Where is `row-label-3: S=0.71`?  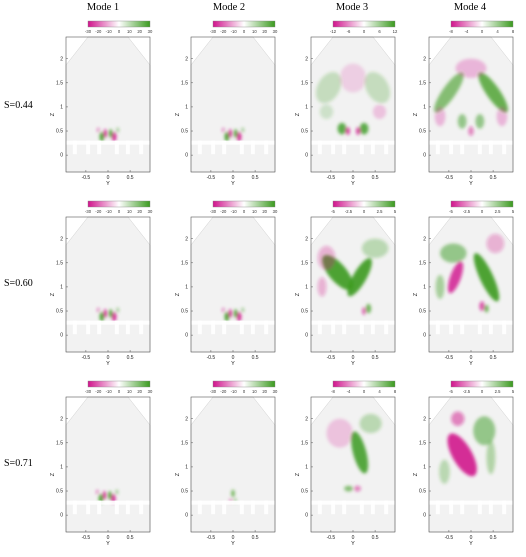 row-label-3: S=0.71 is located at coordinates (18, 463).